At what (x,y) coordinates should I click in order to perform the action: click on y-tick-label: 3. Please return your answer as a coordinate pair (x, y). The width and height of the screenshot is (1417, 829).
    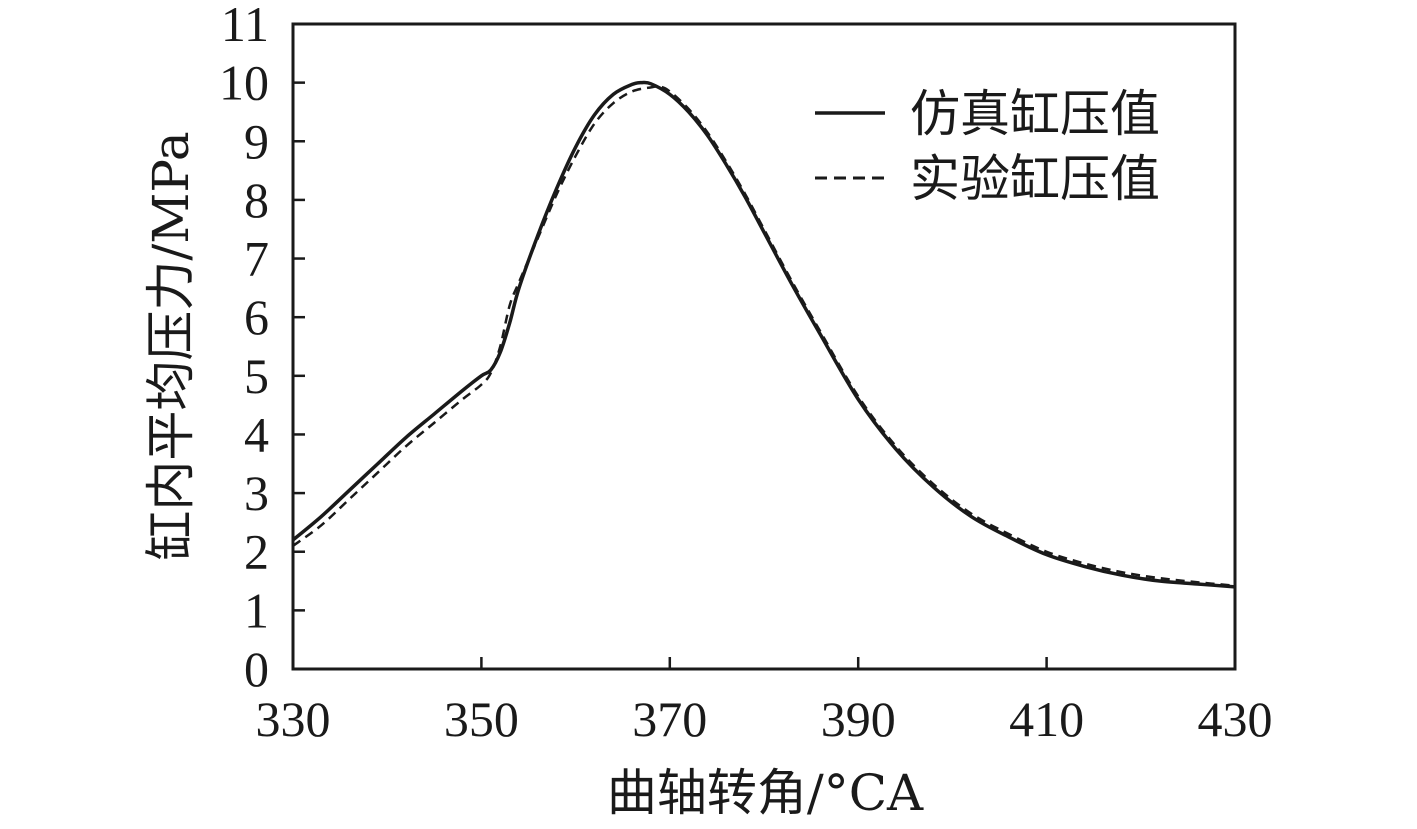
    Looking at the image, I should click on (256, 493).